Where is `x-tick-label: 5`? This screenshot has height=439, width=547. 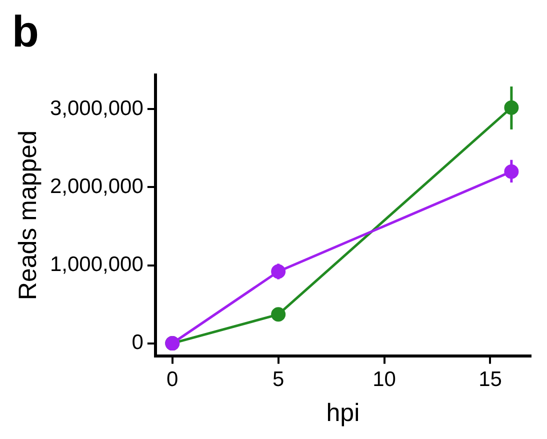 x-tick-label: 5 is located at coordinates (278, 380).